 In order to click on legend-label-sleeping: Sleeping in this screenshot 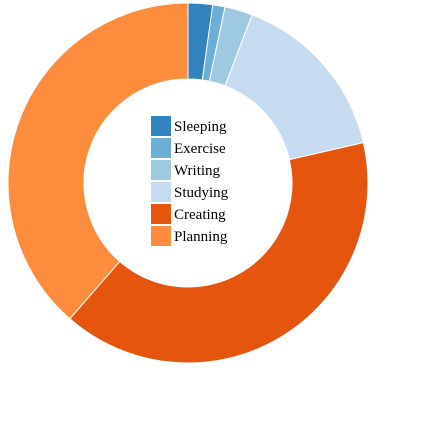, I will do `click(200, 127)`.